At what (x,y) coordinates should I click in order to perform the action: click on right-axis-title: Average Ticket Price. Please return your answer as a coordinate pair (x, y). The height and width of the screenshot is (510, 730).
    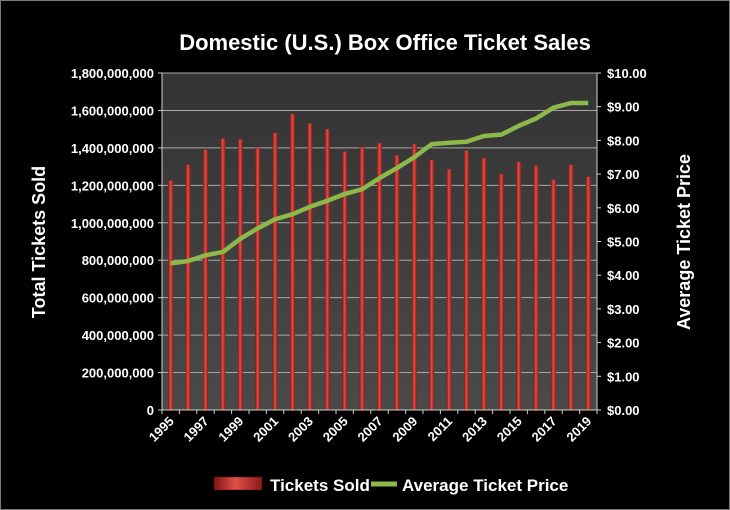
    Looking at the image, I should click on (684, 242).